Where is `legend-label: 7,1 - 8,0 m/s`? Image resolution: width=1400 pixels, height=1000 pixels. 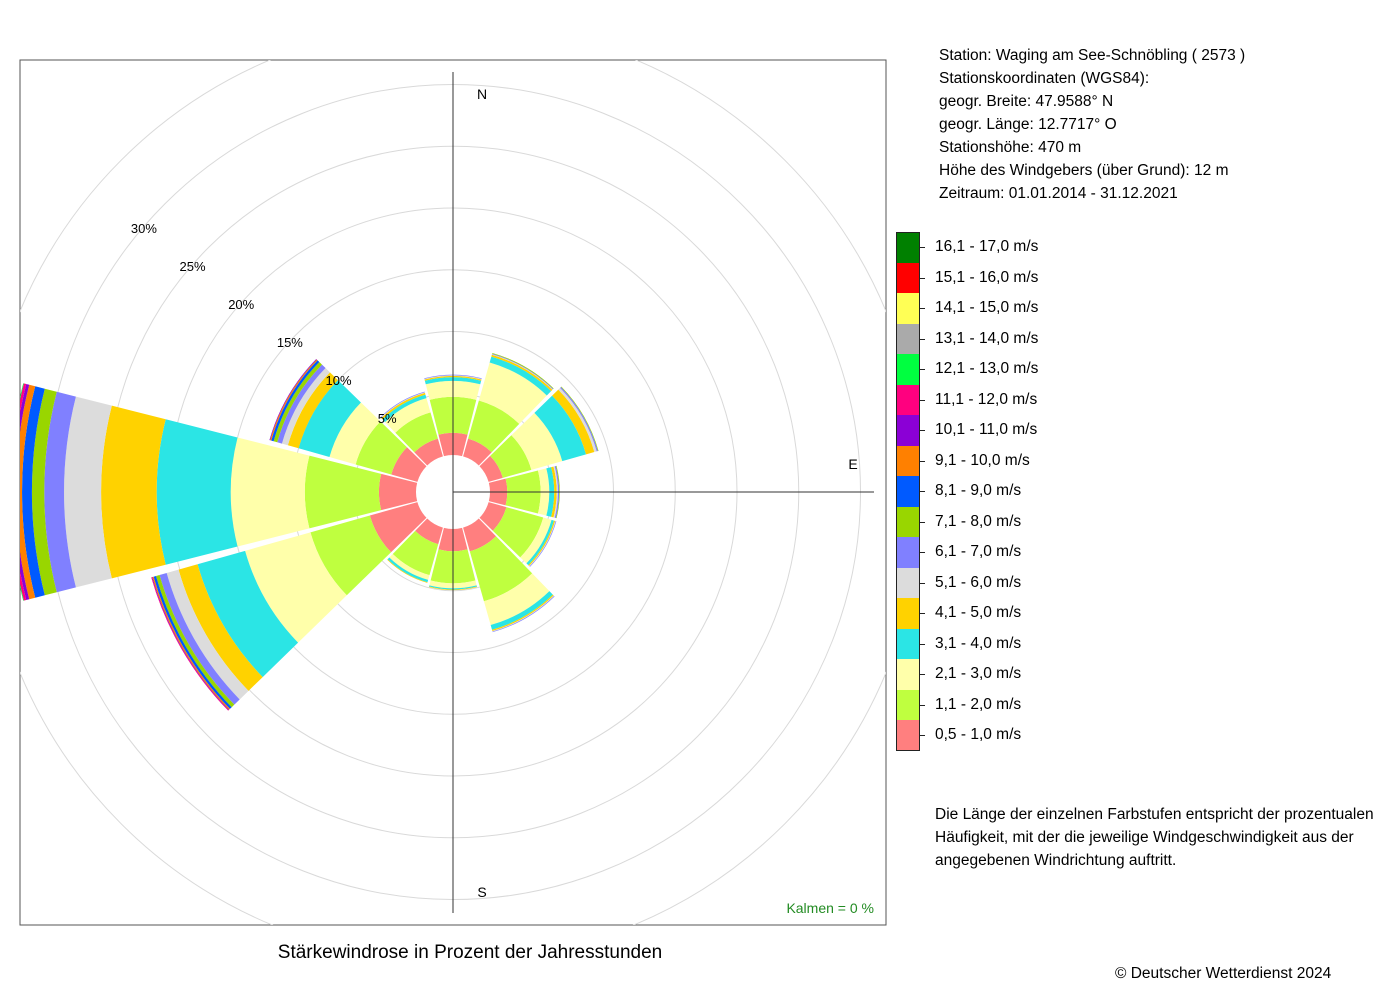 legend-label: 7,1 - 8,0 m/s is located at coordinates (978, 521).